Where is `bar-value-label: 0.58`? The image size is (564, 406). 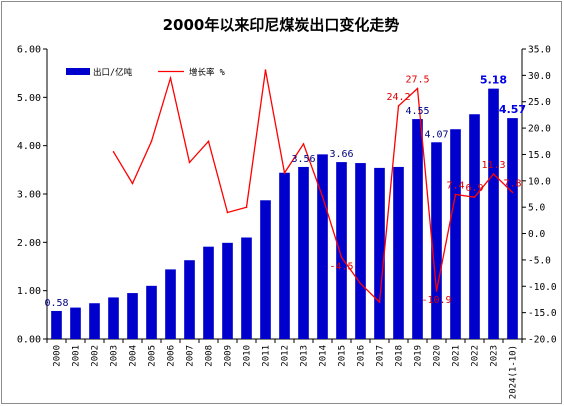 bar-value-label: 0.58 is located at coordinates (56, 303).